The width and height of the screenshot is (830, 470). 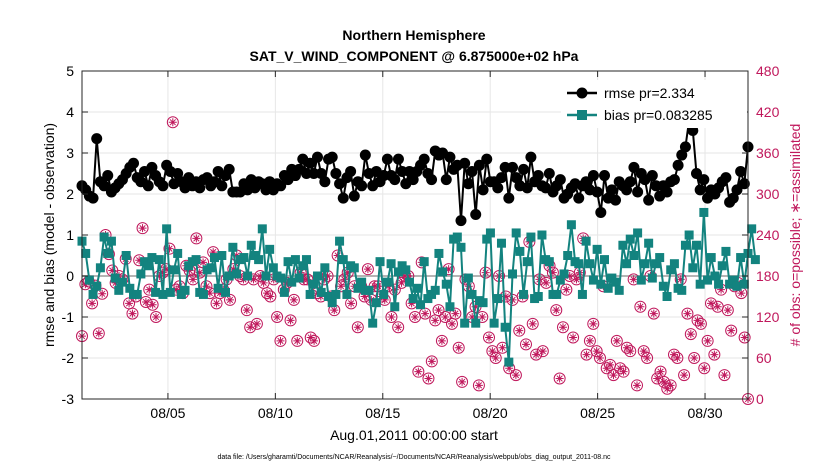 What do you see at coordinates (70, 276) in the screenshot?
I see `y-tick-label: 0` at bounding box center [70, 276].